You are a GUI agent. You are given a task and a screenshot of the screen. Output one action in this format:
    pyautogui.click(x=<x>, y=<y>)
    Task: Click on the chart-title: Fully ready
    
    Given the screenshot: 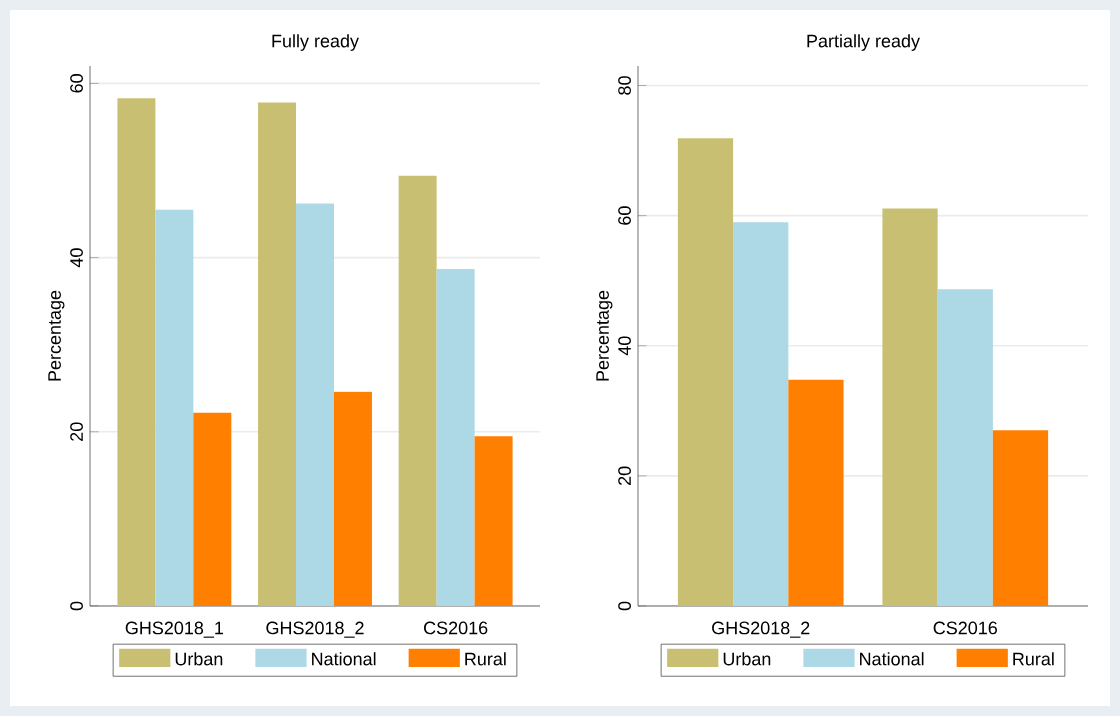 What is the action you would take?
    pyautogui.click(x=315, y=42)
    